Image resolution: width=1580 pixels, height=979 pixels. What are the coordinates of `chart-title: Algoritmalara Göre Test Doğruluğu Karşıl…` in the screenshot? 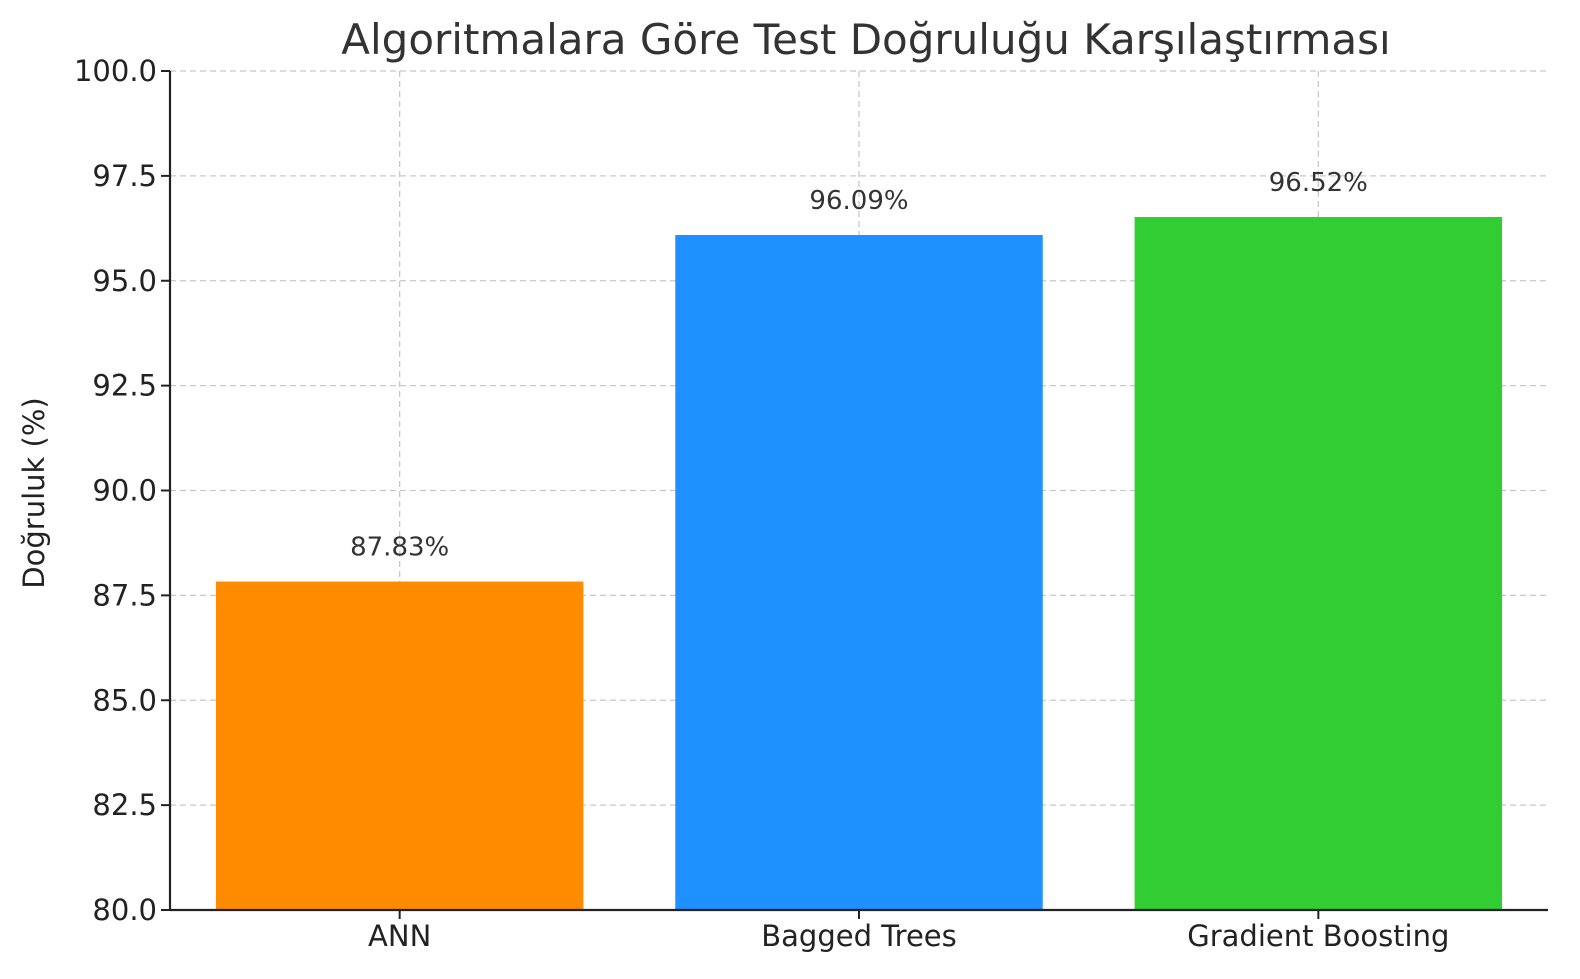 It's located at (865, 39).